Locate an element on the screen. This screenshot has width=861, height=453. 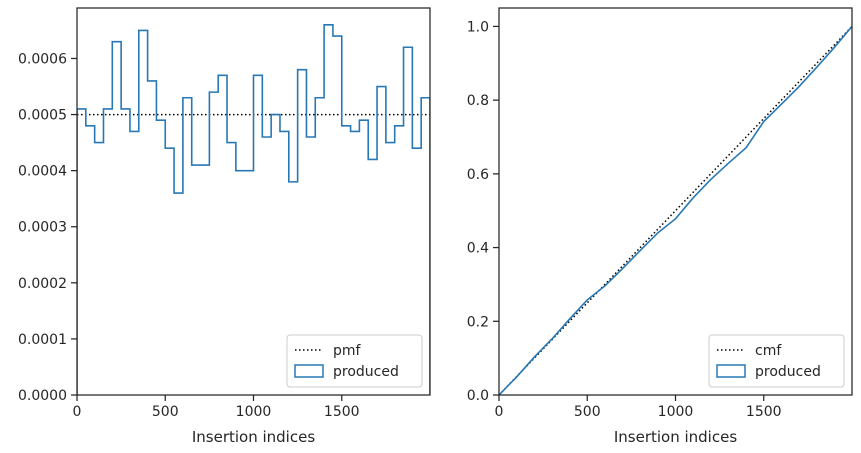
right-y-tick-label: 0.4 is located at coordinates (478, 249).